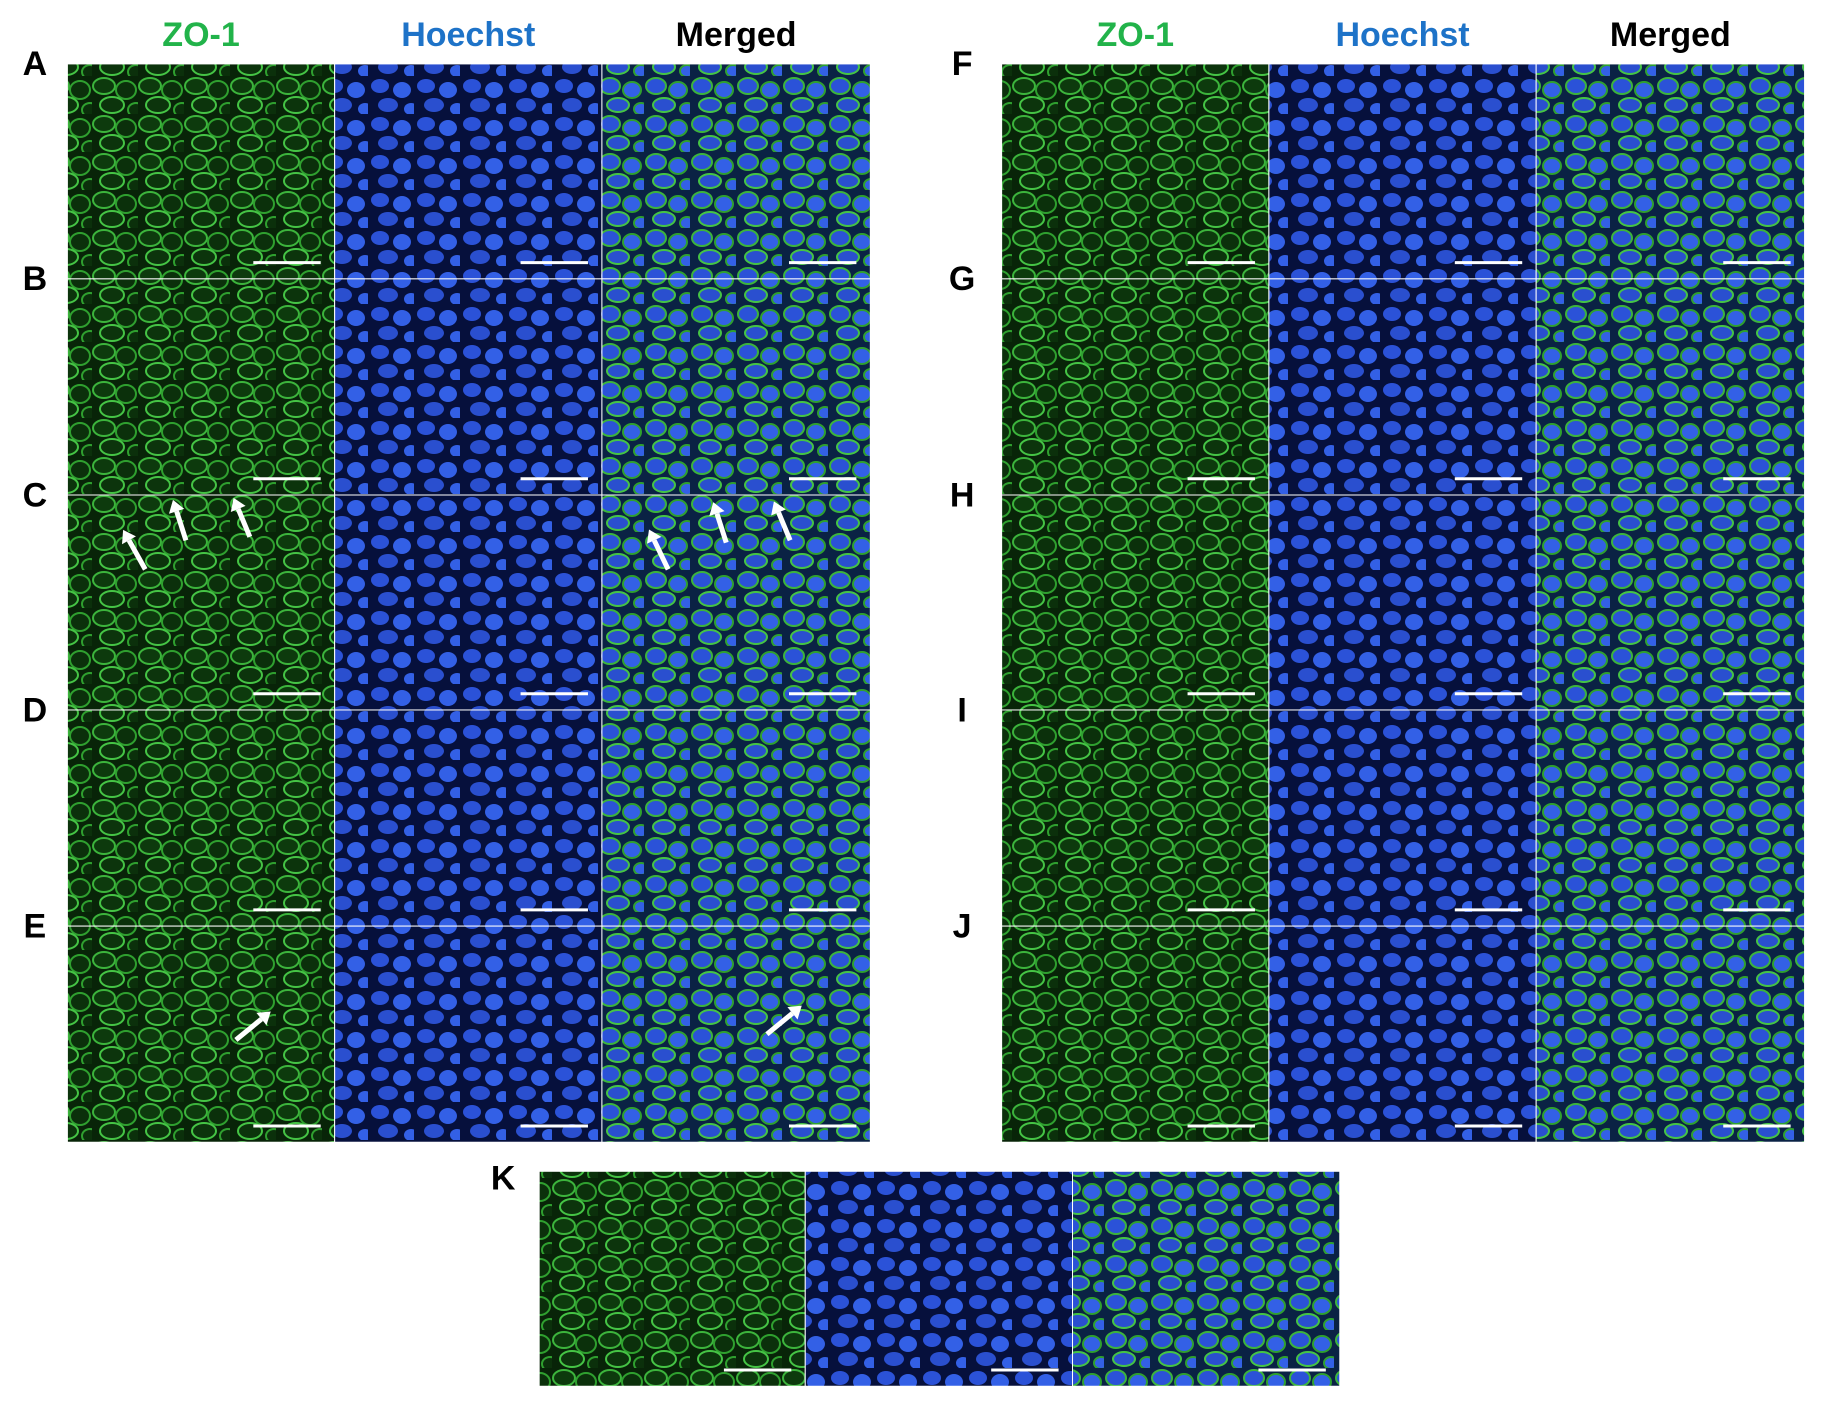  What do you see at coordinates (35, 710) in the screenshot?
I see `panel-label: D` at bounding box center [35, 710].